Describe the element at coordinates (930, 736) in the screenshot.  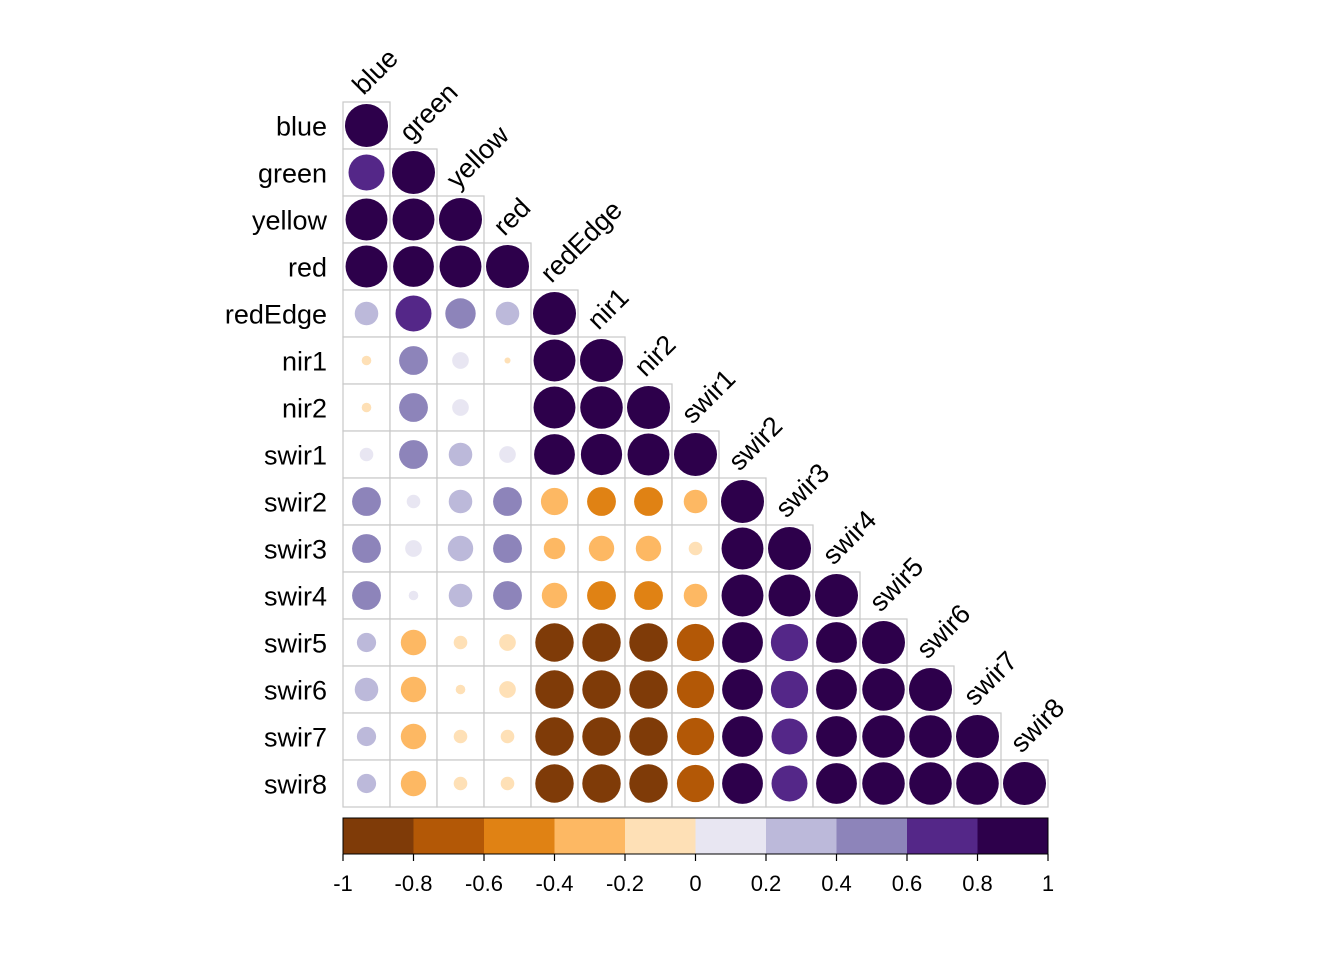
I see `correlation-circle: swir7 / swir6` at that location.